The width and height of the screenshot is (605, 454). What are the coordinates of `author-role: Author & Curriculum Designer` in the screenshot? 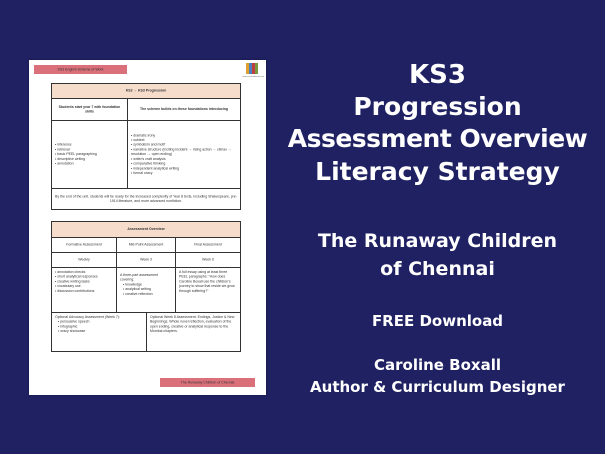 It's located at (437, 387).